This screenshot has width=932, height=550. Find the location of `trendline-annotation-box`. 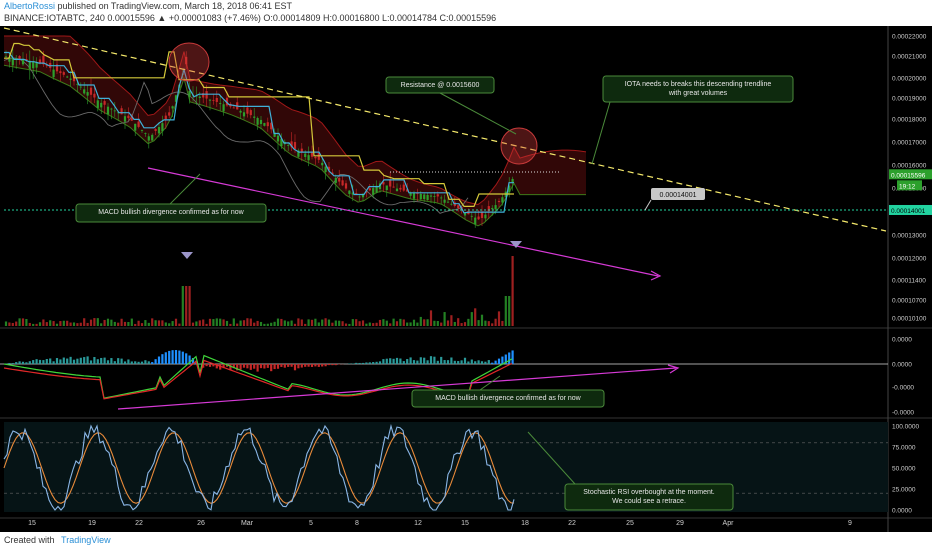

trendline-annotation-box is located at coordinates (698, 89).